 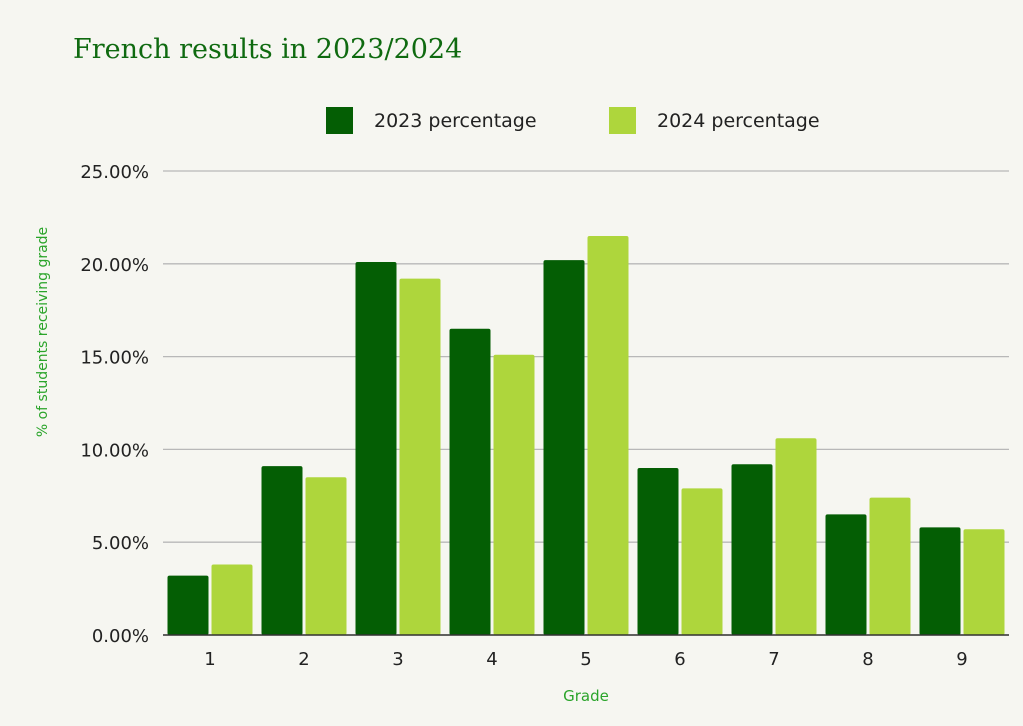 I want to click on y-axis-title: % of students receiving grade, so click(x=43, y=332).